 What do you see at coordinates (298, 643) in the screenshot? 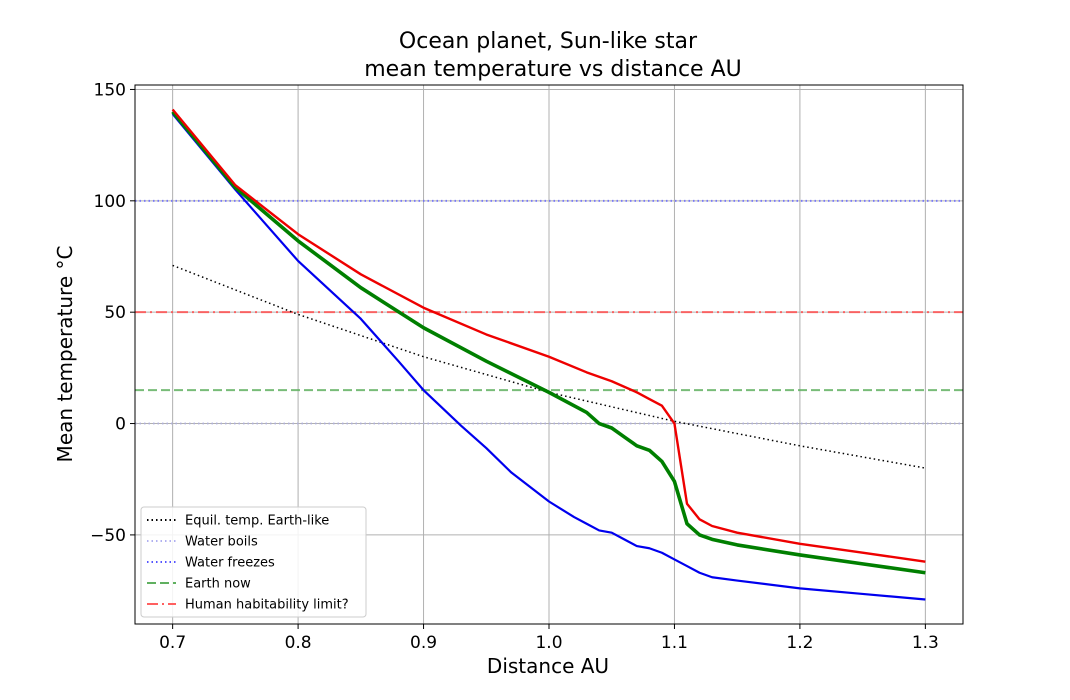
I see `x-tick-label: 0.8` at bounding box center [298, 643].